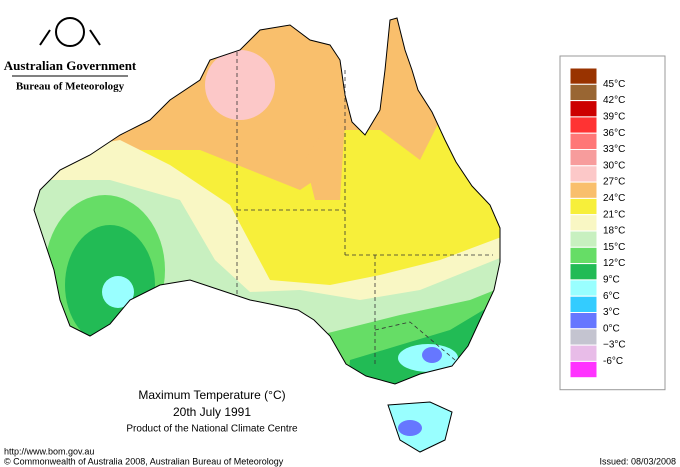 Image resolution: width=680 pixels, height=467 pixels. What do you see at coordinates (614, 198) in the screenshot?
I see `legend-label: 24°C` at bounding box center [614, 198].